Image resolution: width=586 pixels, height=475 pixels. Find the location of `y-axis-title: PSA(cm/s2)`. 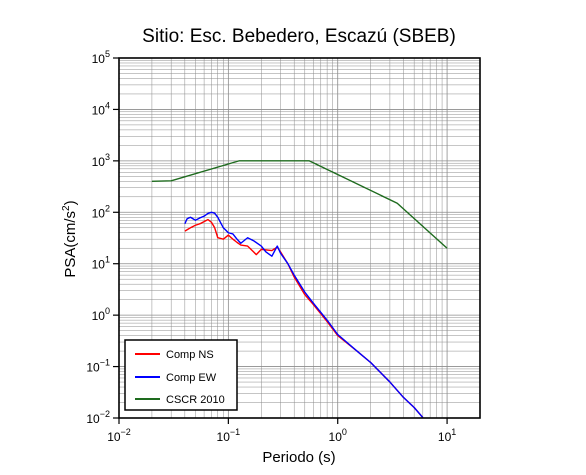

y-axis-title: PSA(cm/s2) is located at coordinates (70, 238).